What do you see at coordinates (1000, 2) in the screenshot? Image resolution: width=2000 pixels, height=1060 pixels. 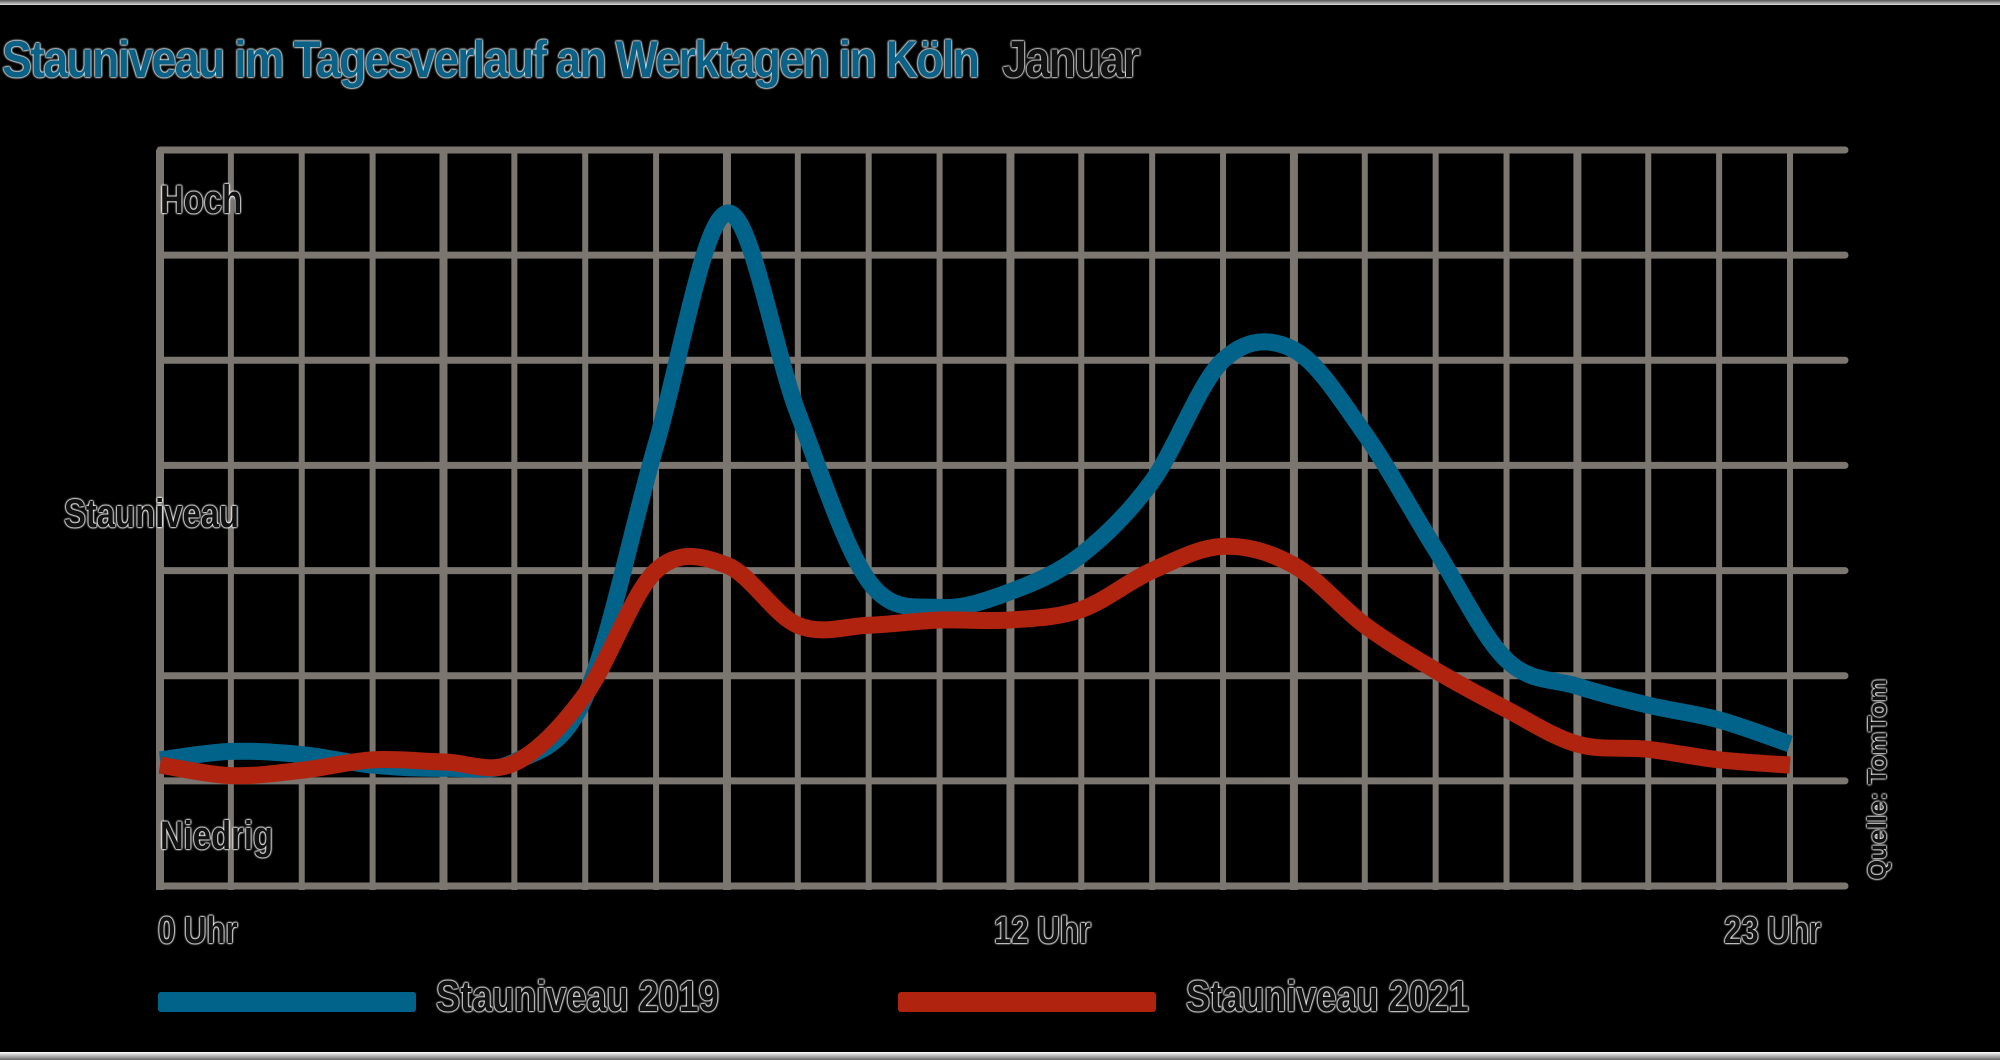 I see `top-border` at bounding box center [1000, 2].